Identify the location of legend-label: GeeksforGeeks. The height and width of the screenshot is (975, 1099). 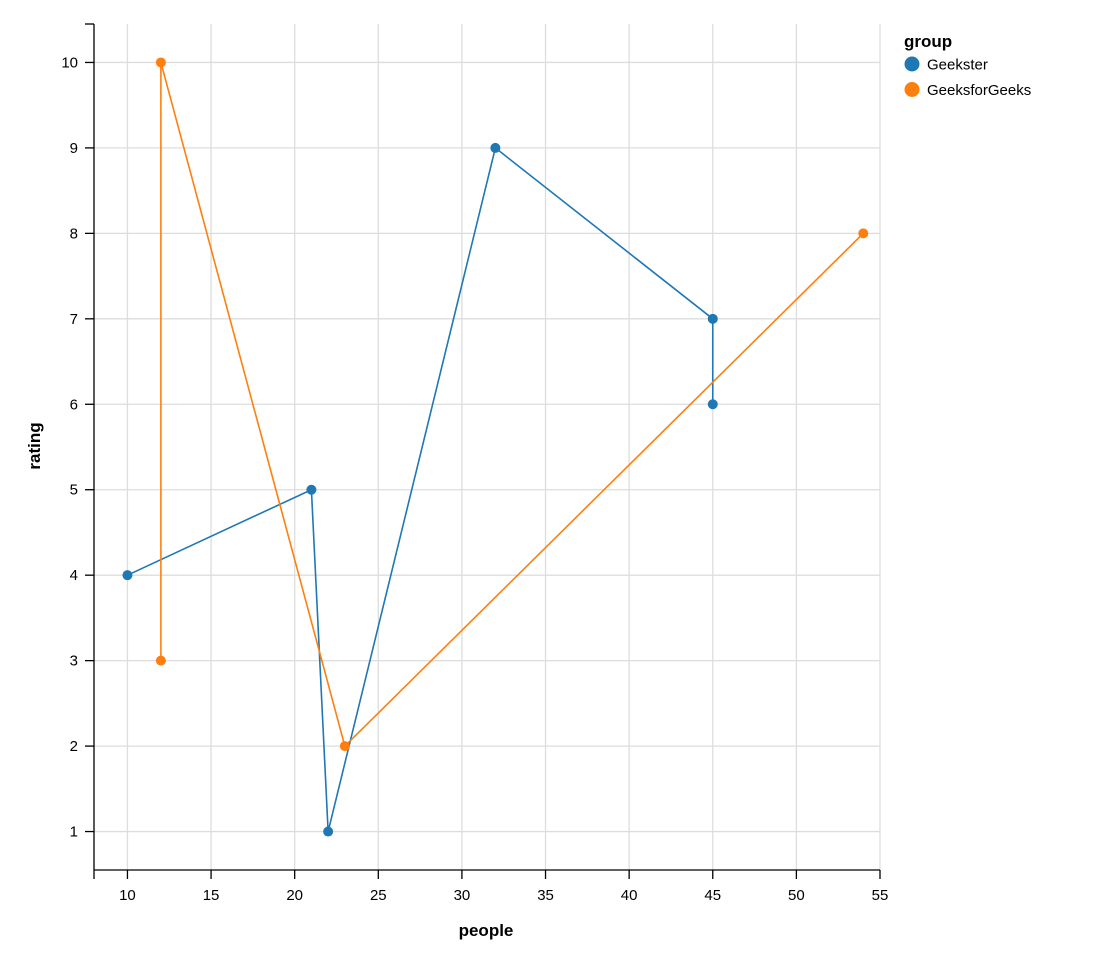
(979, 90).